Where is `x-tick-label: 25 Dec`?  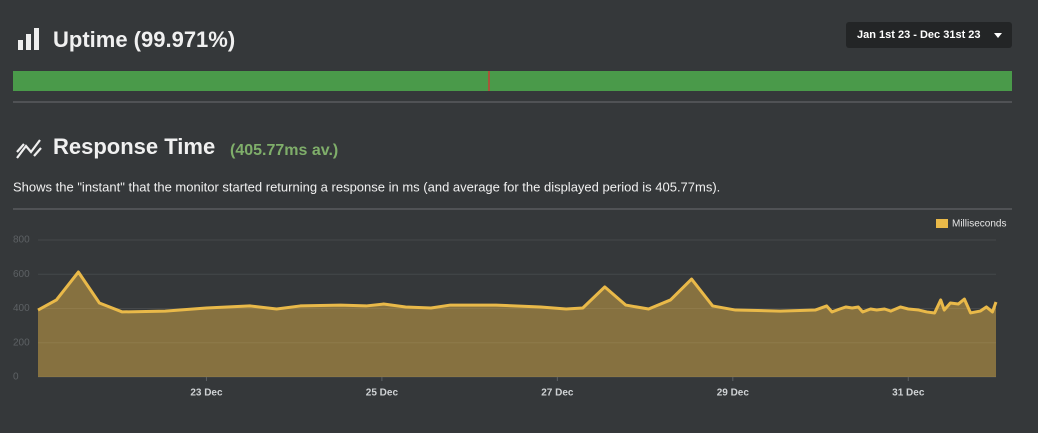
x-tick-label: 25 Dec is located at coordinates (382, 393).